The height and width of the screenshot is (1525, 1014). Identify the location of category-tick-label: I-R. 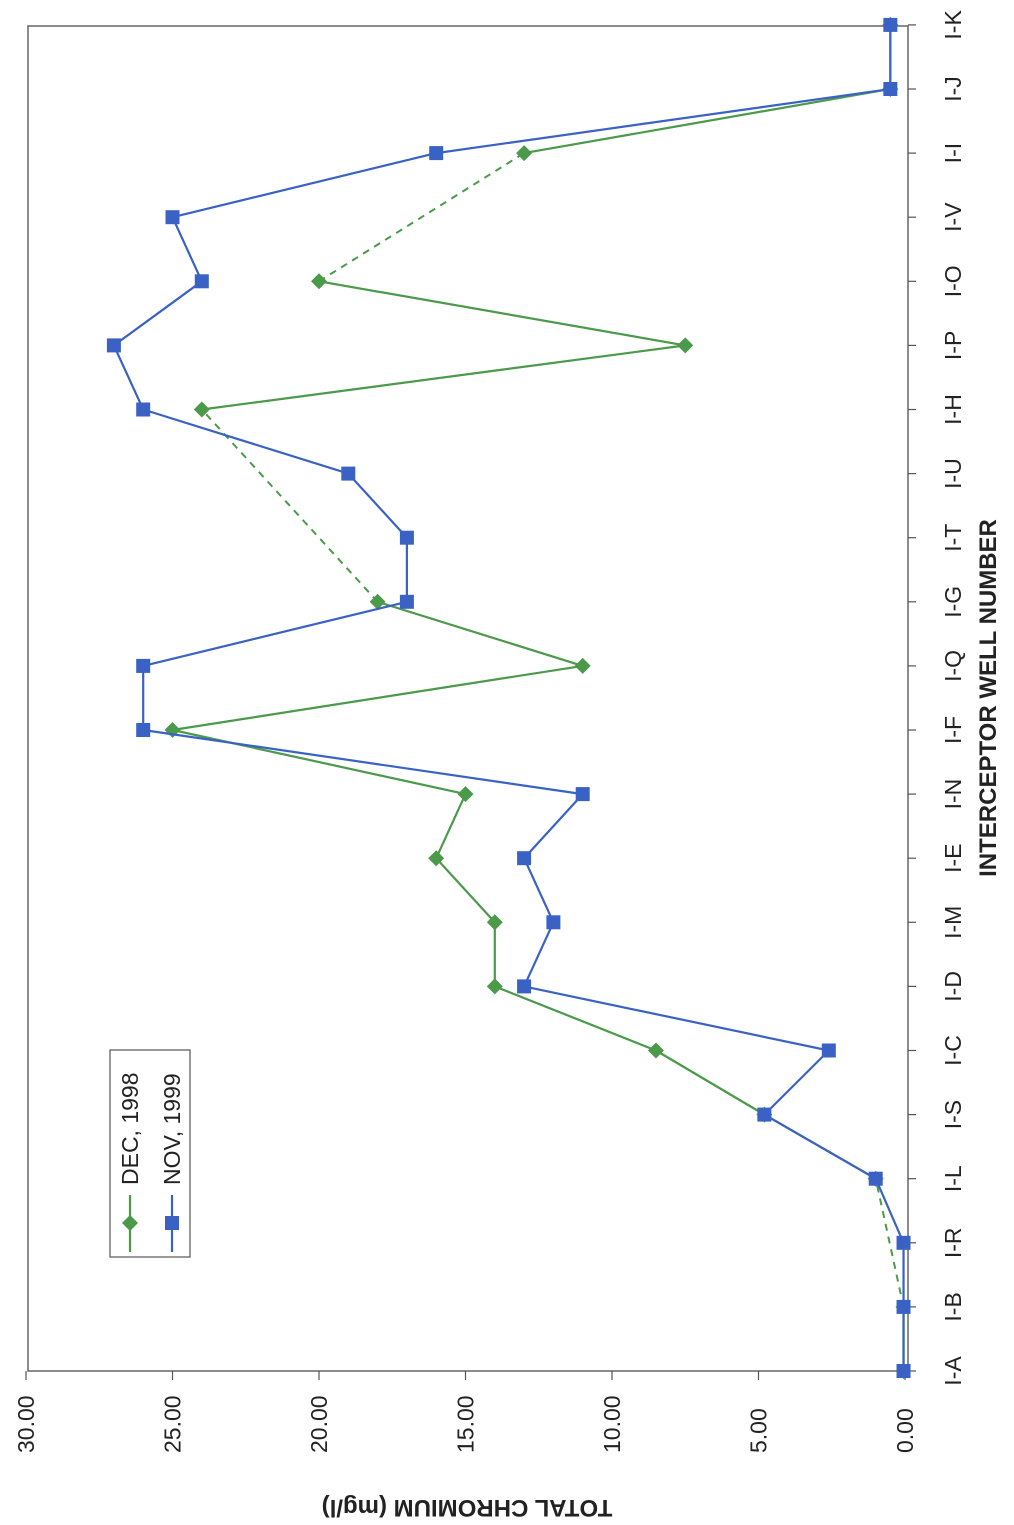
(953, 1242).